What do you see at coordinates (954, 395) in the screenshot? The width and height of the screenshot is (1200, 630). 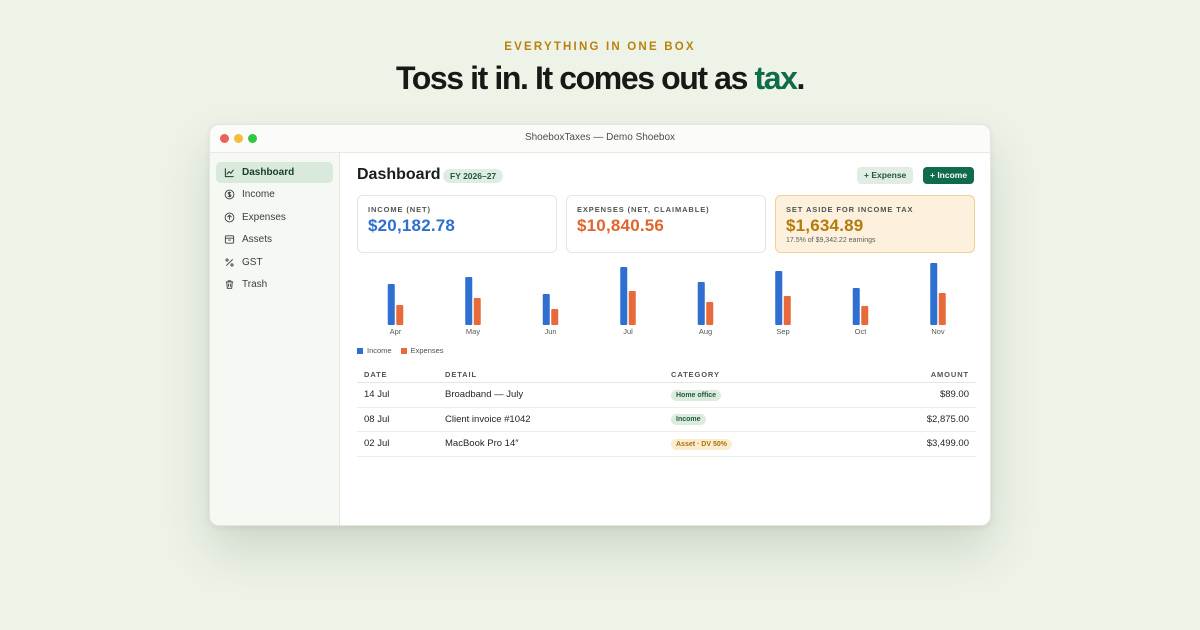 I see `row-amount: $89.00` at bounding box center [954, 395].